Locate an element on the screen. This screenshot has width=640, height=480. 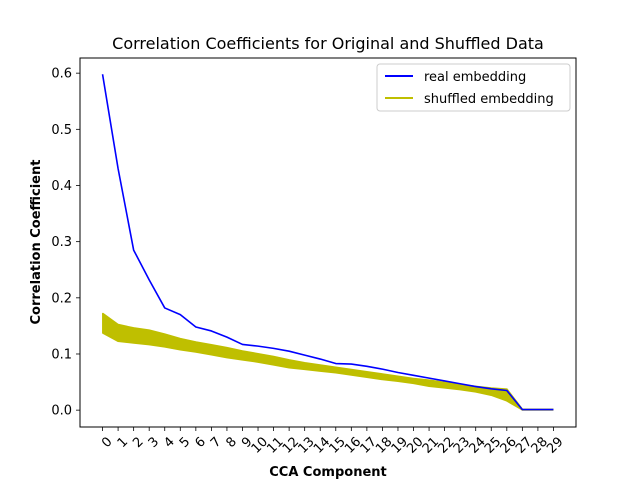
y-tick-label: 0.5 is located at coordinates (61, 130).